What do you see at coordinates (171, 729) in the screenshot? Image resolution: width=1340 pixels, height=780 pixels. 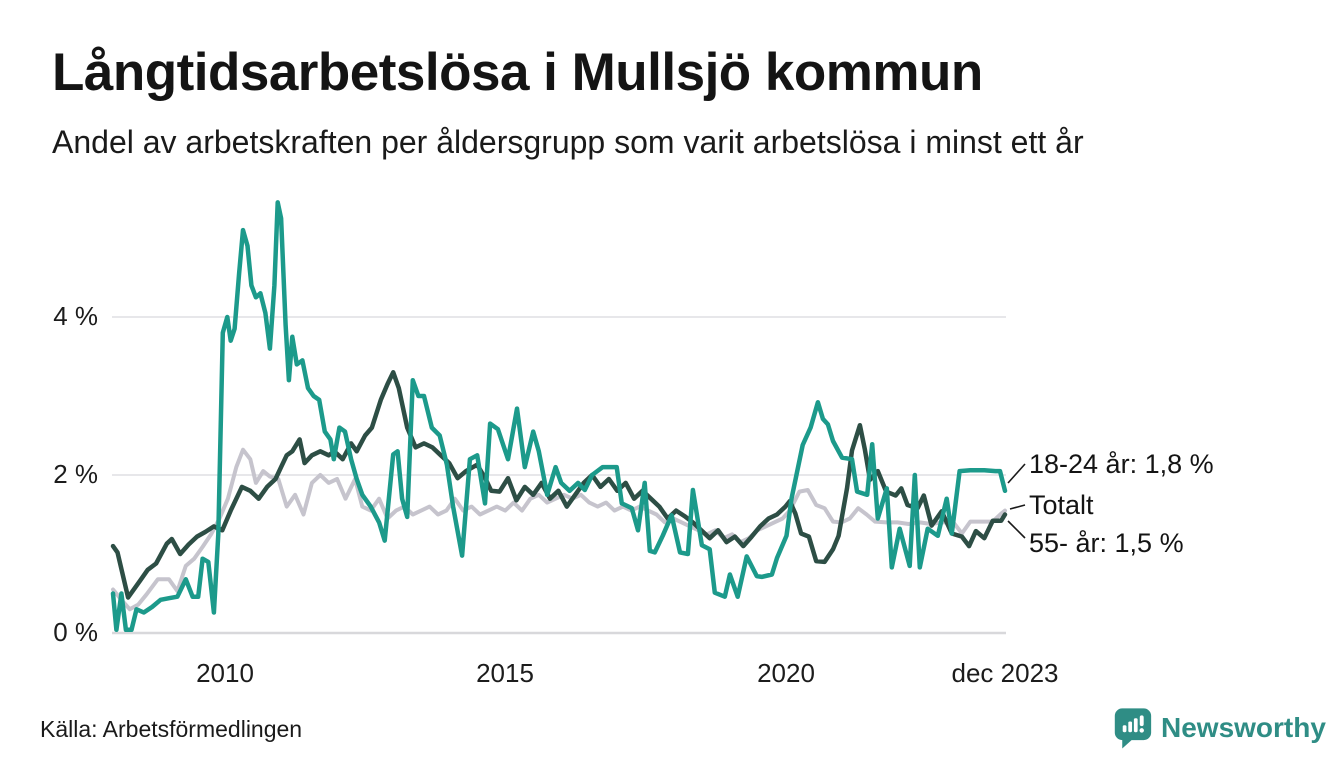 I see `source-note: Källa: Arbetsförmedlingen` at bounding box center [171, 729].